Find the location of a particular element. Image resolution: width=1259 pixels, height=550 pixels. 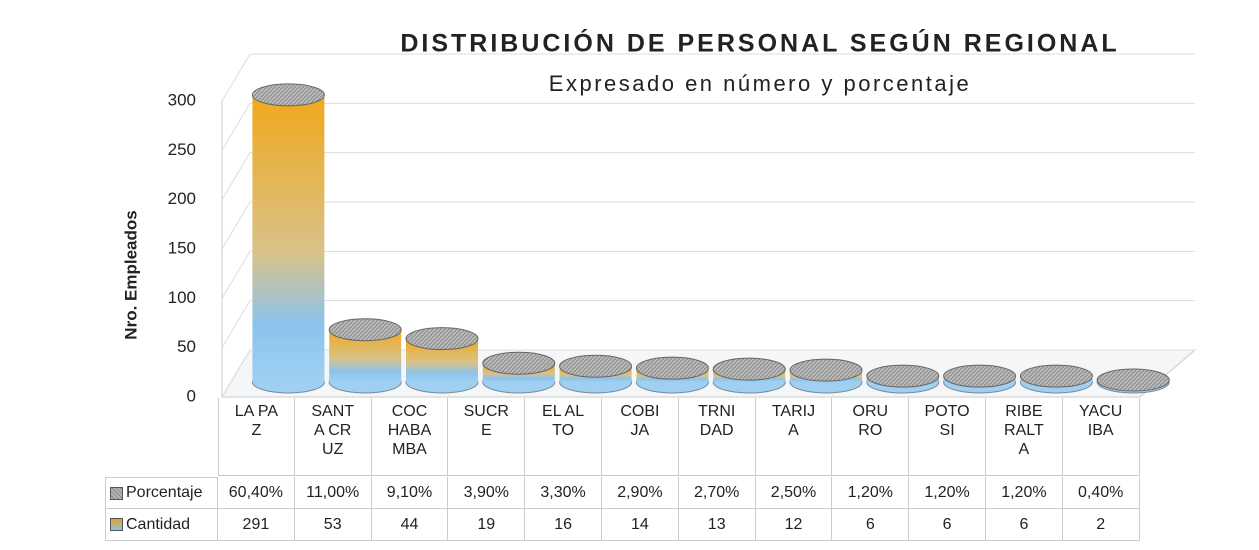

table-value: 14 is located at coordinates (640, 525).